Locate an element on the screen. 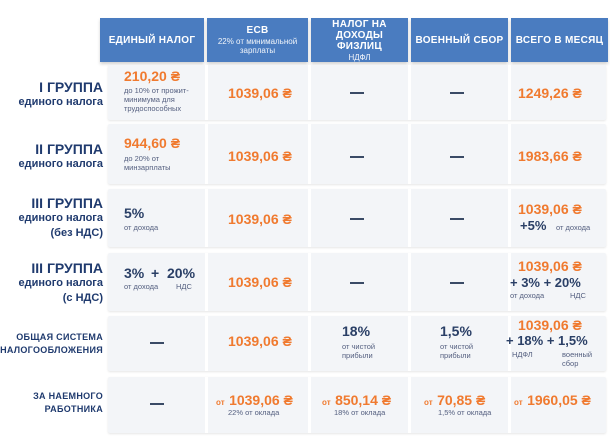 This screenshot has height=436, width=610. total-extra: +5% is located at coordinates (533, 225).